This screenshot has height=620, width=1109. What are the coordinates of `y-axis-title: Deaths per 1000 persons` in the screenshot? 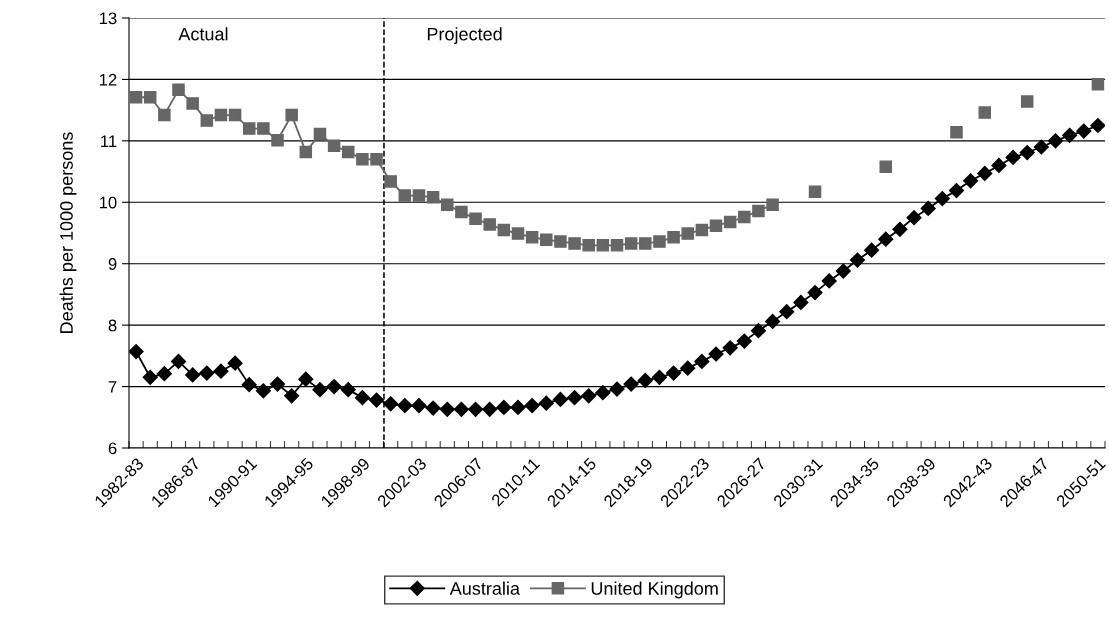 It's located at (68, 232).